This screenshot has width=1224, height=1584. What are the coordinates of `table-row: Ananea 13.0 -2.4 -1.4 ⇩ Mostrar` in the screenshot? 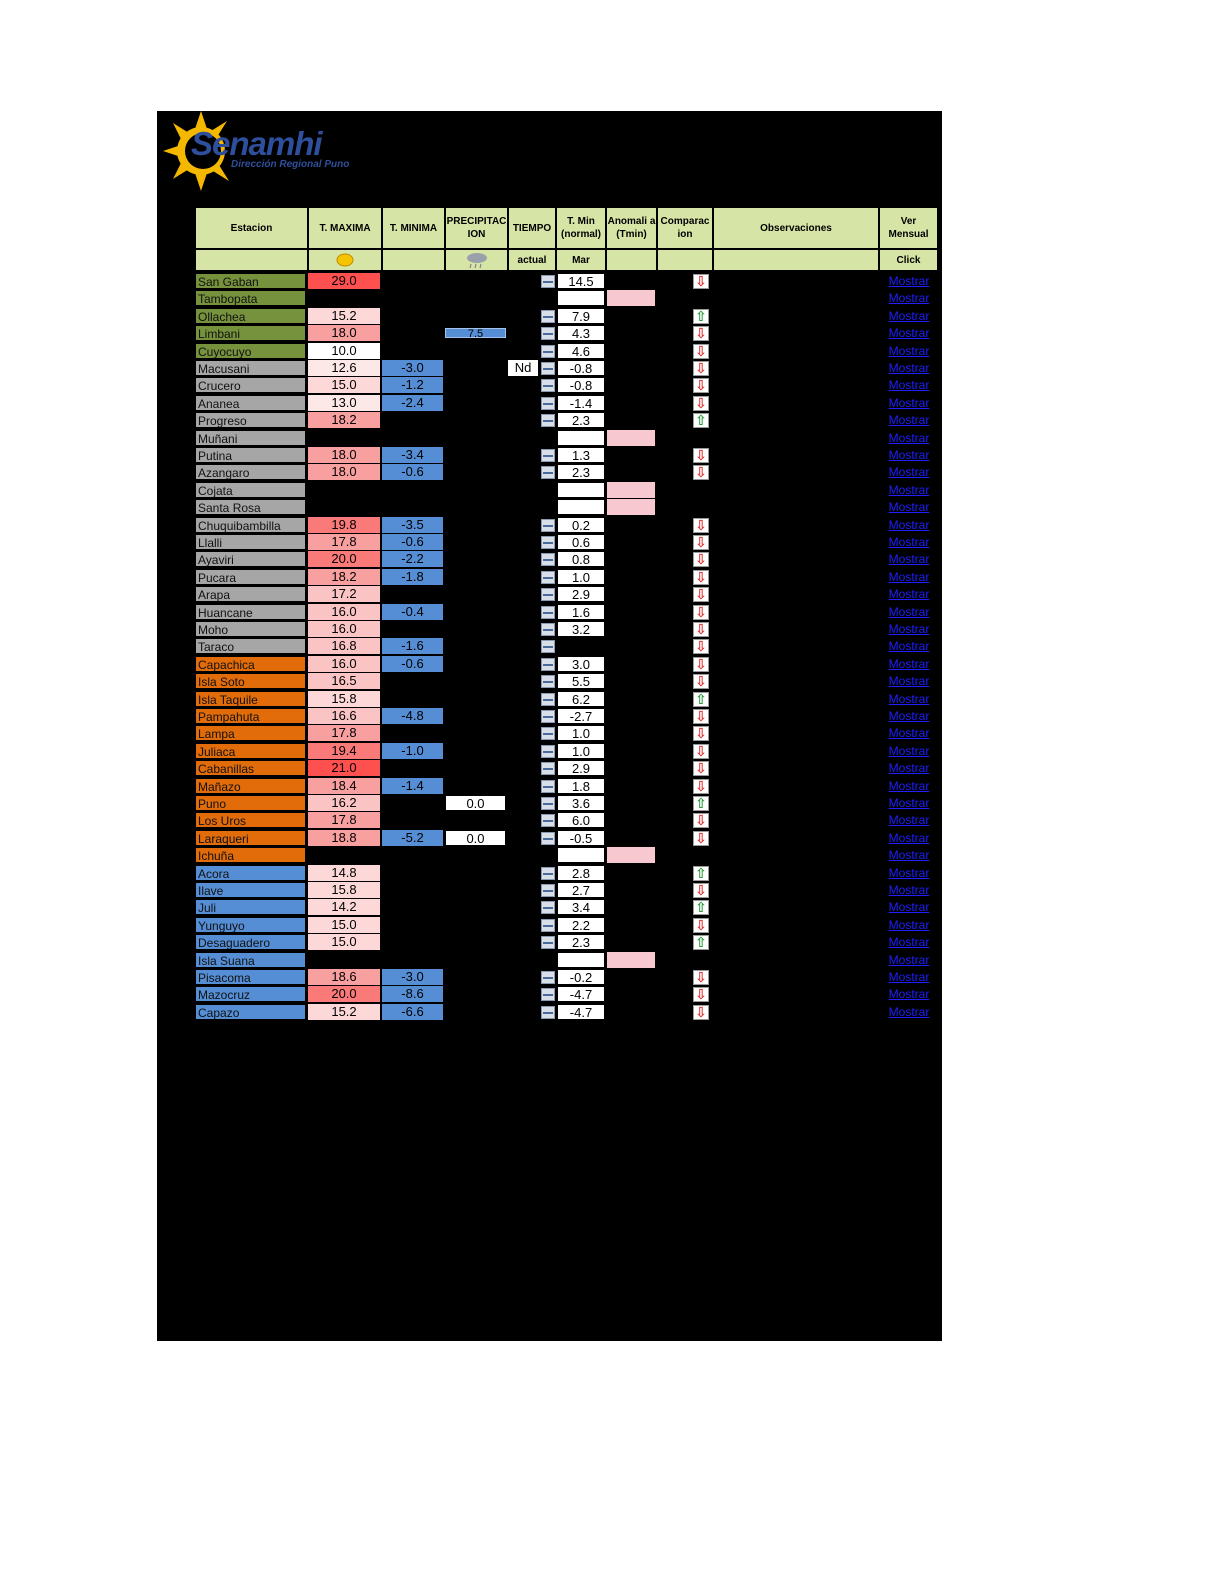 It's located at (565, 403).